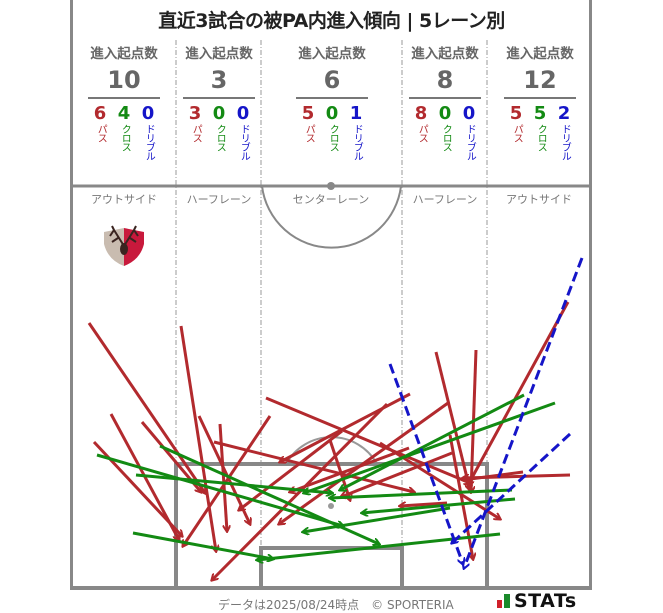  Describe the element at coordinates (503, 601) in the screenshot. I see `stats-bars-icon` at that location.